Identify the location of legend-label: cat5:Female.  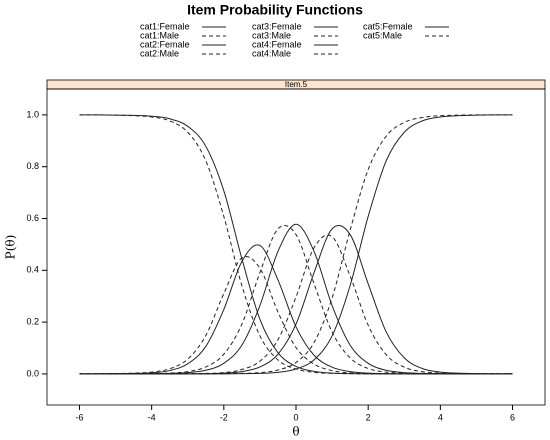
(388, 26).